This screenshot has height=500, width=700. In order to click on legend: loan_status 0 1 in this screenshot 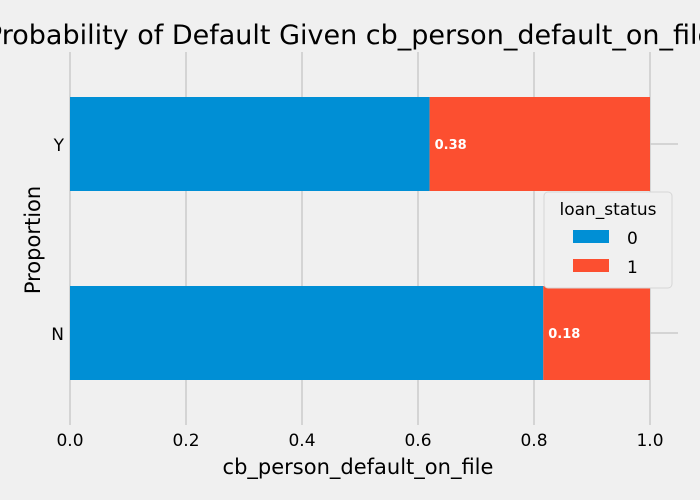, I will do `click(608, 240)`.